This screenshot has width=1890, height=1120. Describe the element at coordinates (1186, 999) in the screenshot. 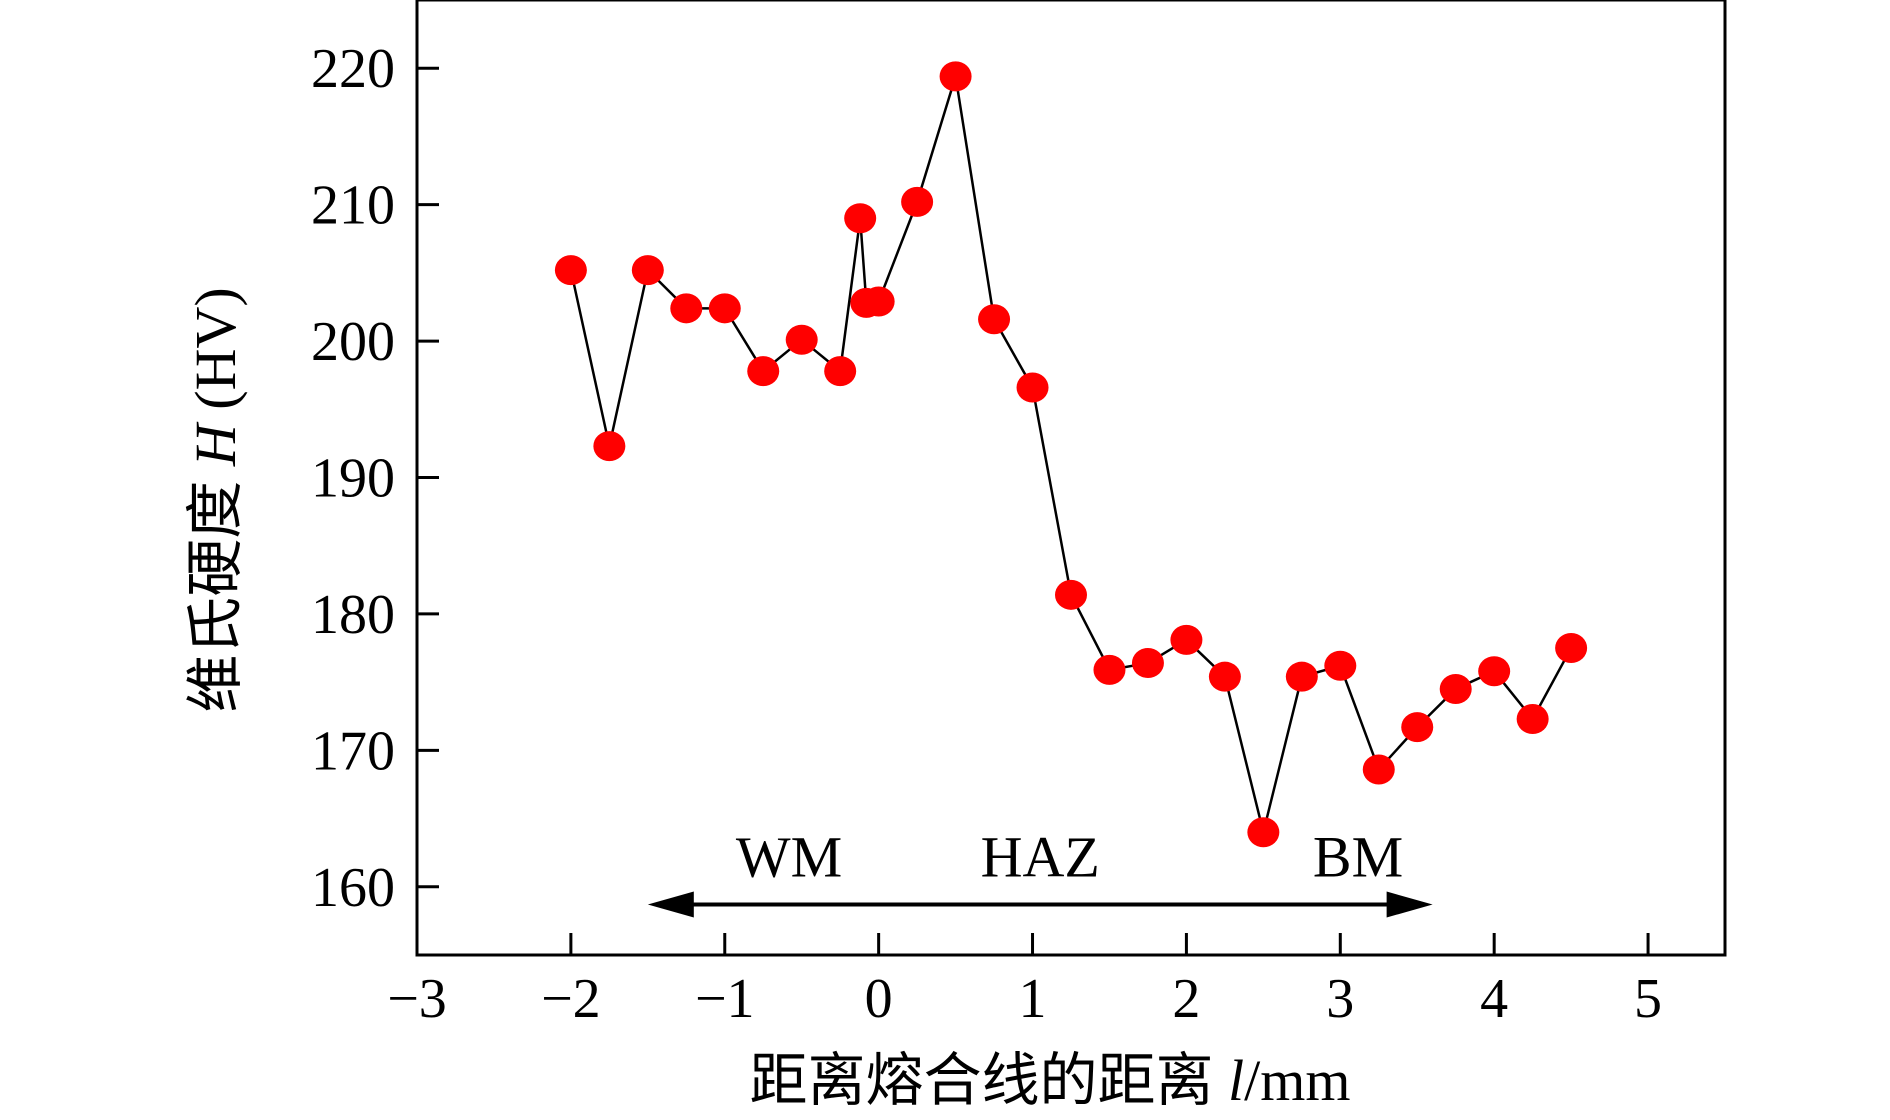

I see `x-tick-label: 2` at that location.